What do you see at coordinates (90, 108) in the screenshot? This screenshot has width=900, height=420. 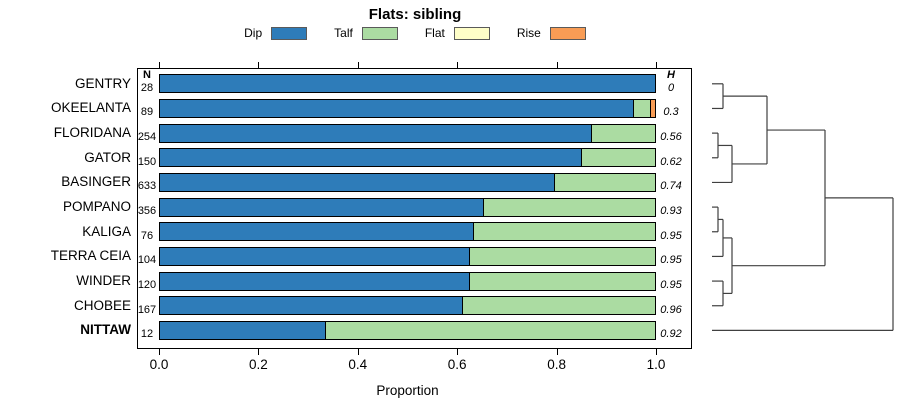 I see `category-label: OKEELANTA` at bounding box center [90, 108].